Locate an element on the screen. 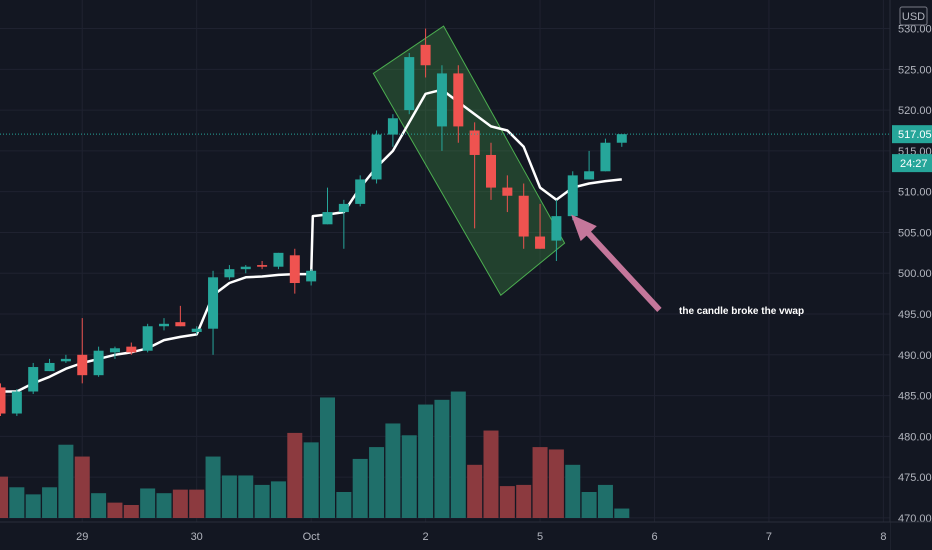 Image resolution: width=932 pixels, height=550 pixels. price-axis-background is located at coordinates (911, 275).